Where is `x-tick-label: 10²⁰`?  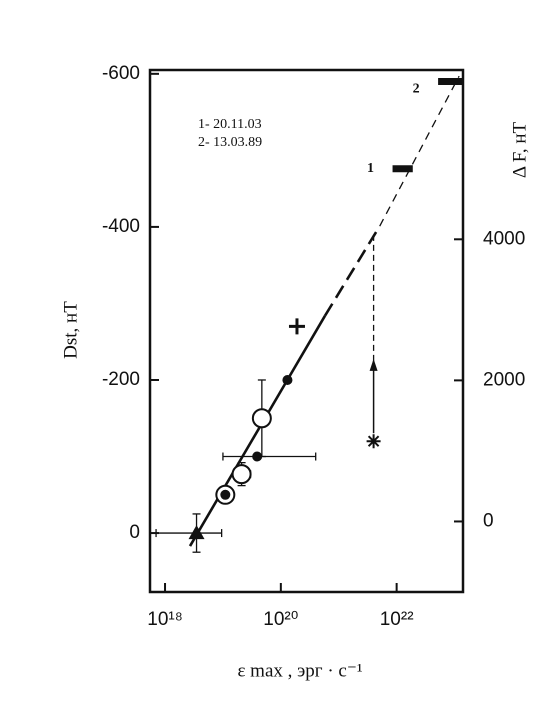 x-tick-label: 10²⁰ is located at coordinates (280, 619).